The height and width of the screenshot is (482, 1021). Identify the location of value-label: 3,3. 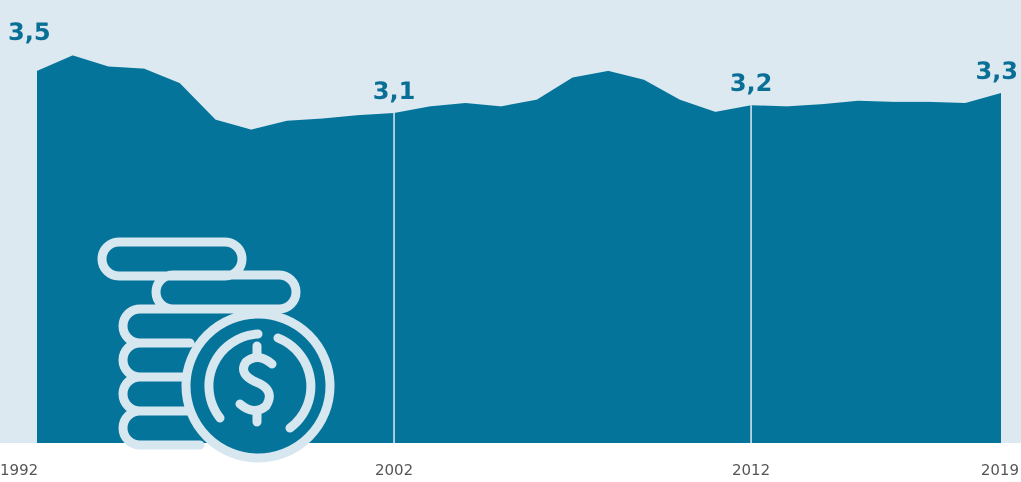
(996, 71).